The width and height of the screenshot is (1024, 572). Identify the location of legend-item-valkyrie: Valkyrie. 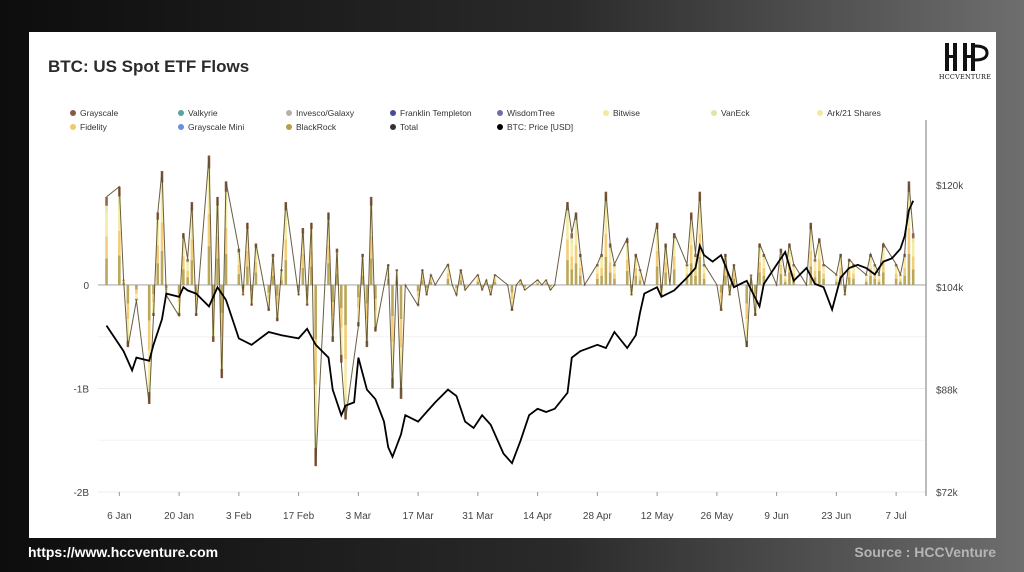
(198, 113).